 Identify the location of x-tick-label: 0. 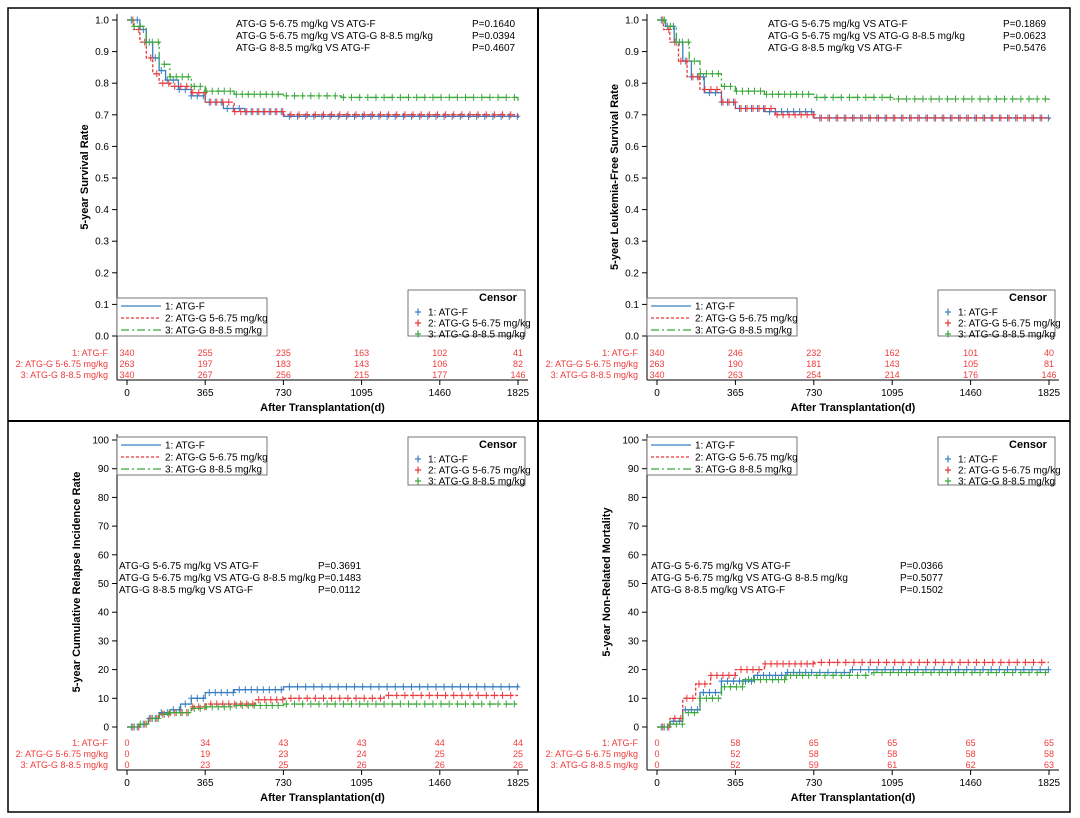
(127, 783).